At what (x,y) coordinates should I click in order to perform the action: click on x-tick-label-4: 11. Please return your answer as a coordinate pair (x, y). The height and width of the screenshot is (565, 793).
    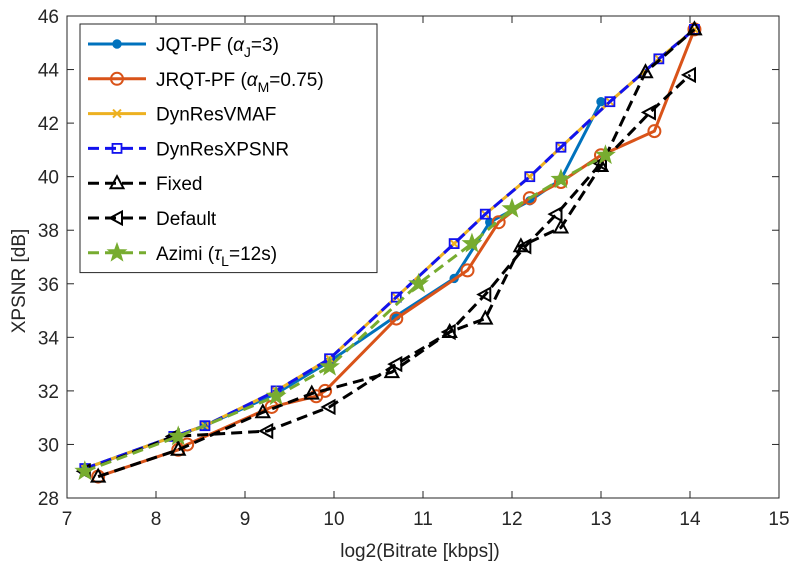
    Looking at the image, I should click on (423, 519).